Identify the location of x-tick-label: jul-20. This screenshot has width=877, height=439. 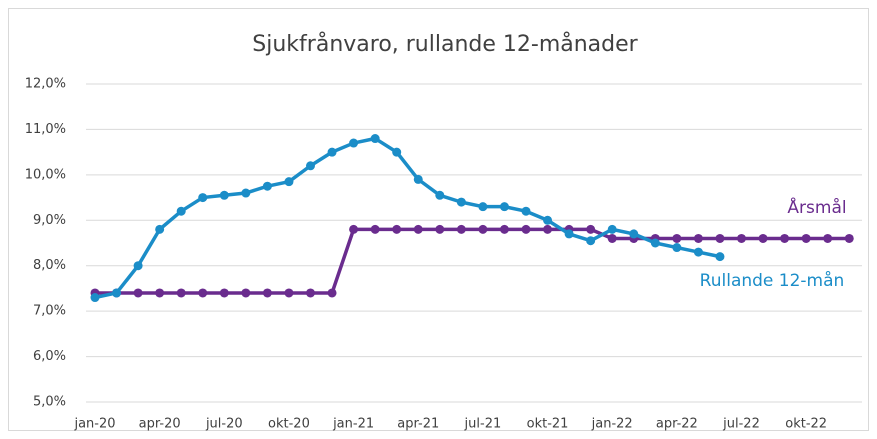
(224, 424).